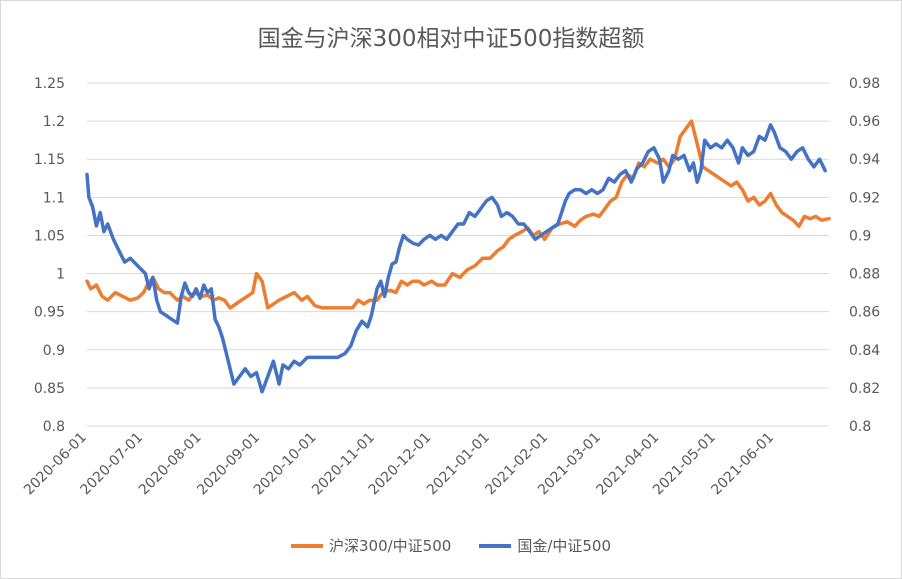 The image size is (902, 579). What do you see at coordinates (864, 389) in the screenshot?
I see `y-right-tick-label: 0.82` at bounding box center [864, 389].